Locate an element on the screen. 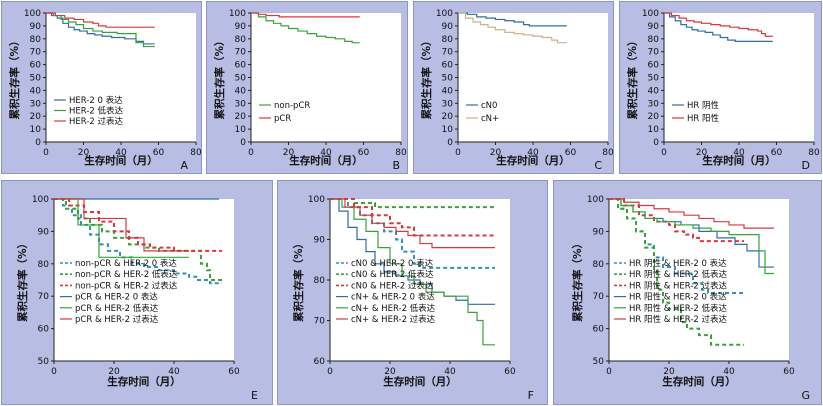 The image size is (823, 406). panel-label: D is located at coordinates (806, 165).